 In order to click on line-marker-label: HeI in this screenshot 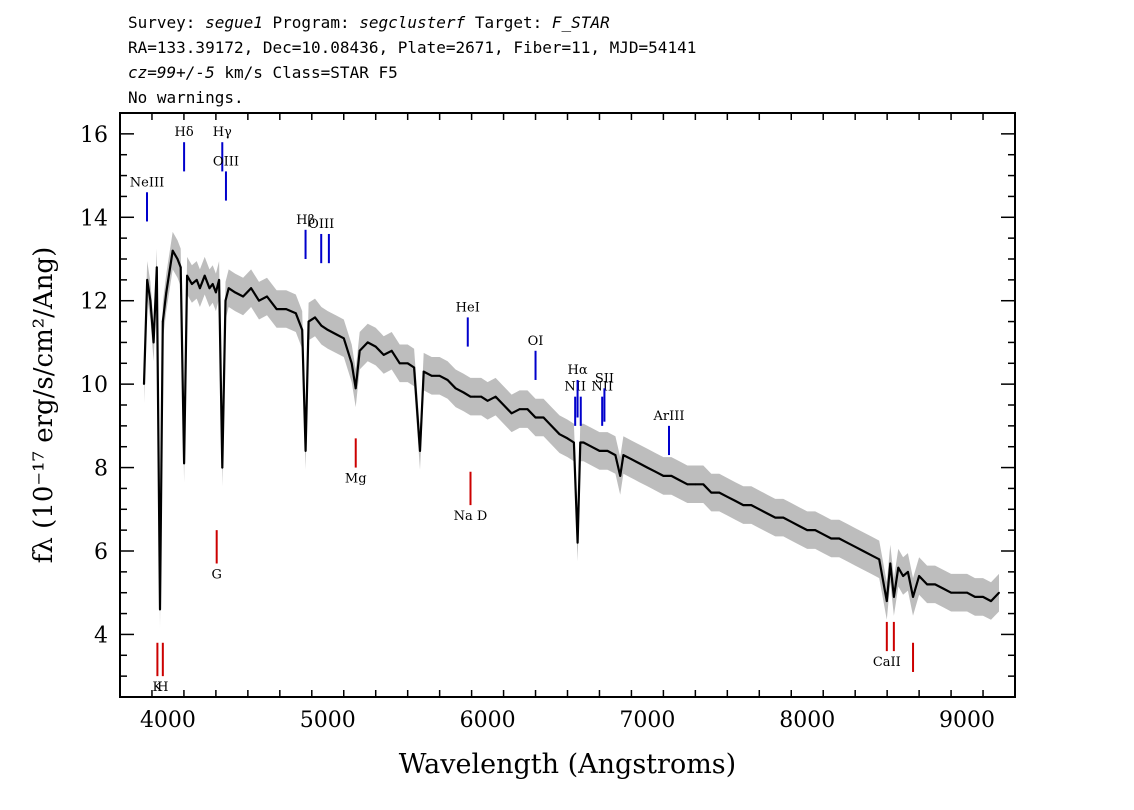, I will do `click(468, 307)`.